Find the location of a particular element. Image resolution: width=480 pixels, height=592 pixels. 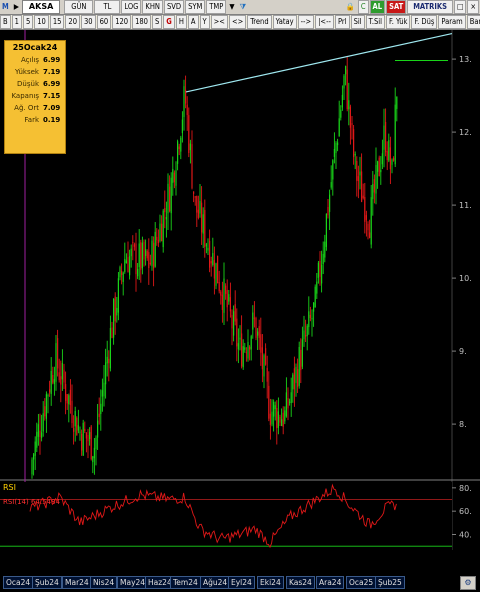

buy-button: AL is located at coordinates (377, 7).